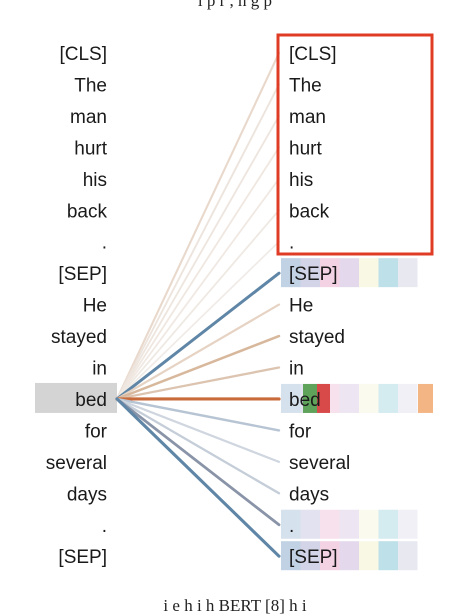 This screenshot has height=616, width=470. What do you see at coordinates (355, 144) in the screenshot?
I see `sentence-a-highlight-box` at bounding box center [355, 144].